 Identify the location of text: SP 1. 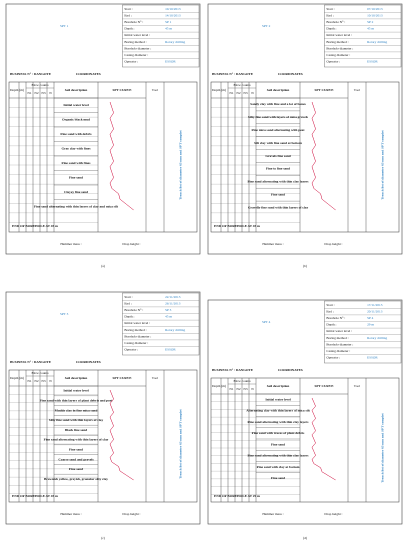
(168, 22).